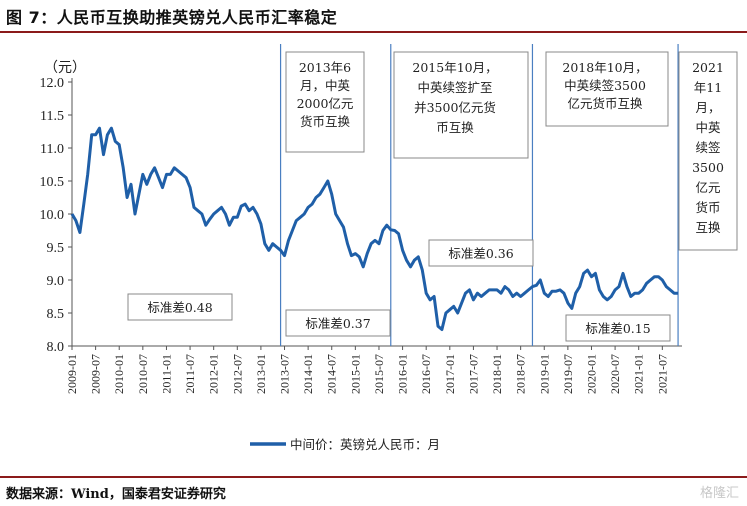  What do you see at coordinates (455, 107) in the screenshot?
I see `annotation-text: 并3500亿元货` at bounding box center [455, 107].